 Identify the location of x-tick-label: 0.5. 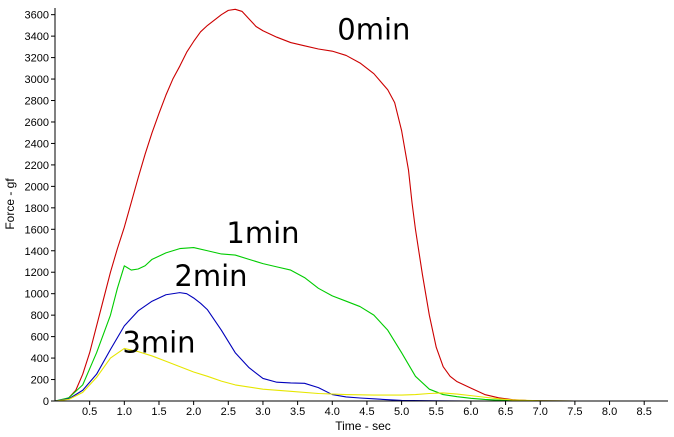
(89, 412).